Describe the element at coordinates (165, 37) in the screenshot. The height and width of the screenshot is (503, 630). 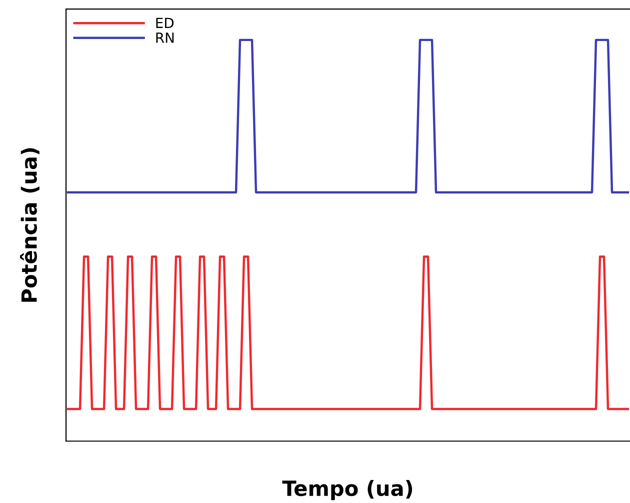
I see `legend-label: RN` at that location.